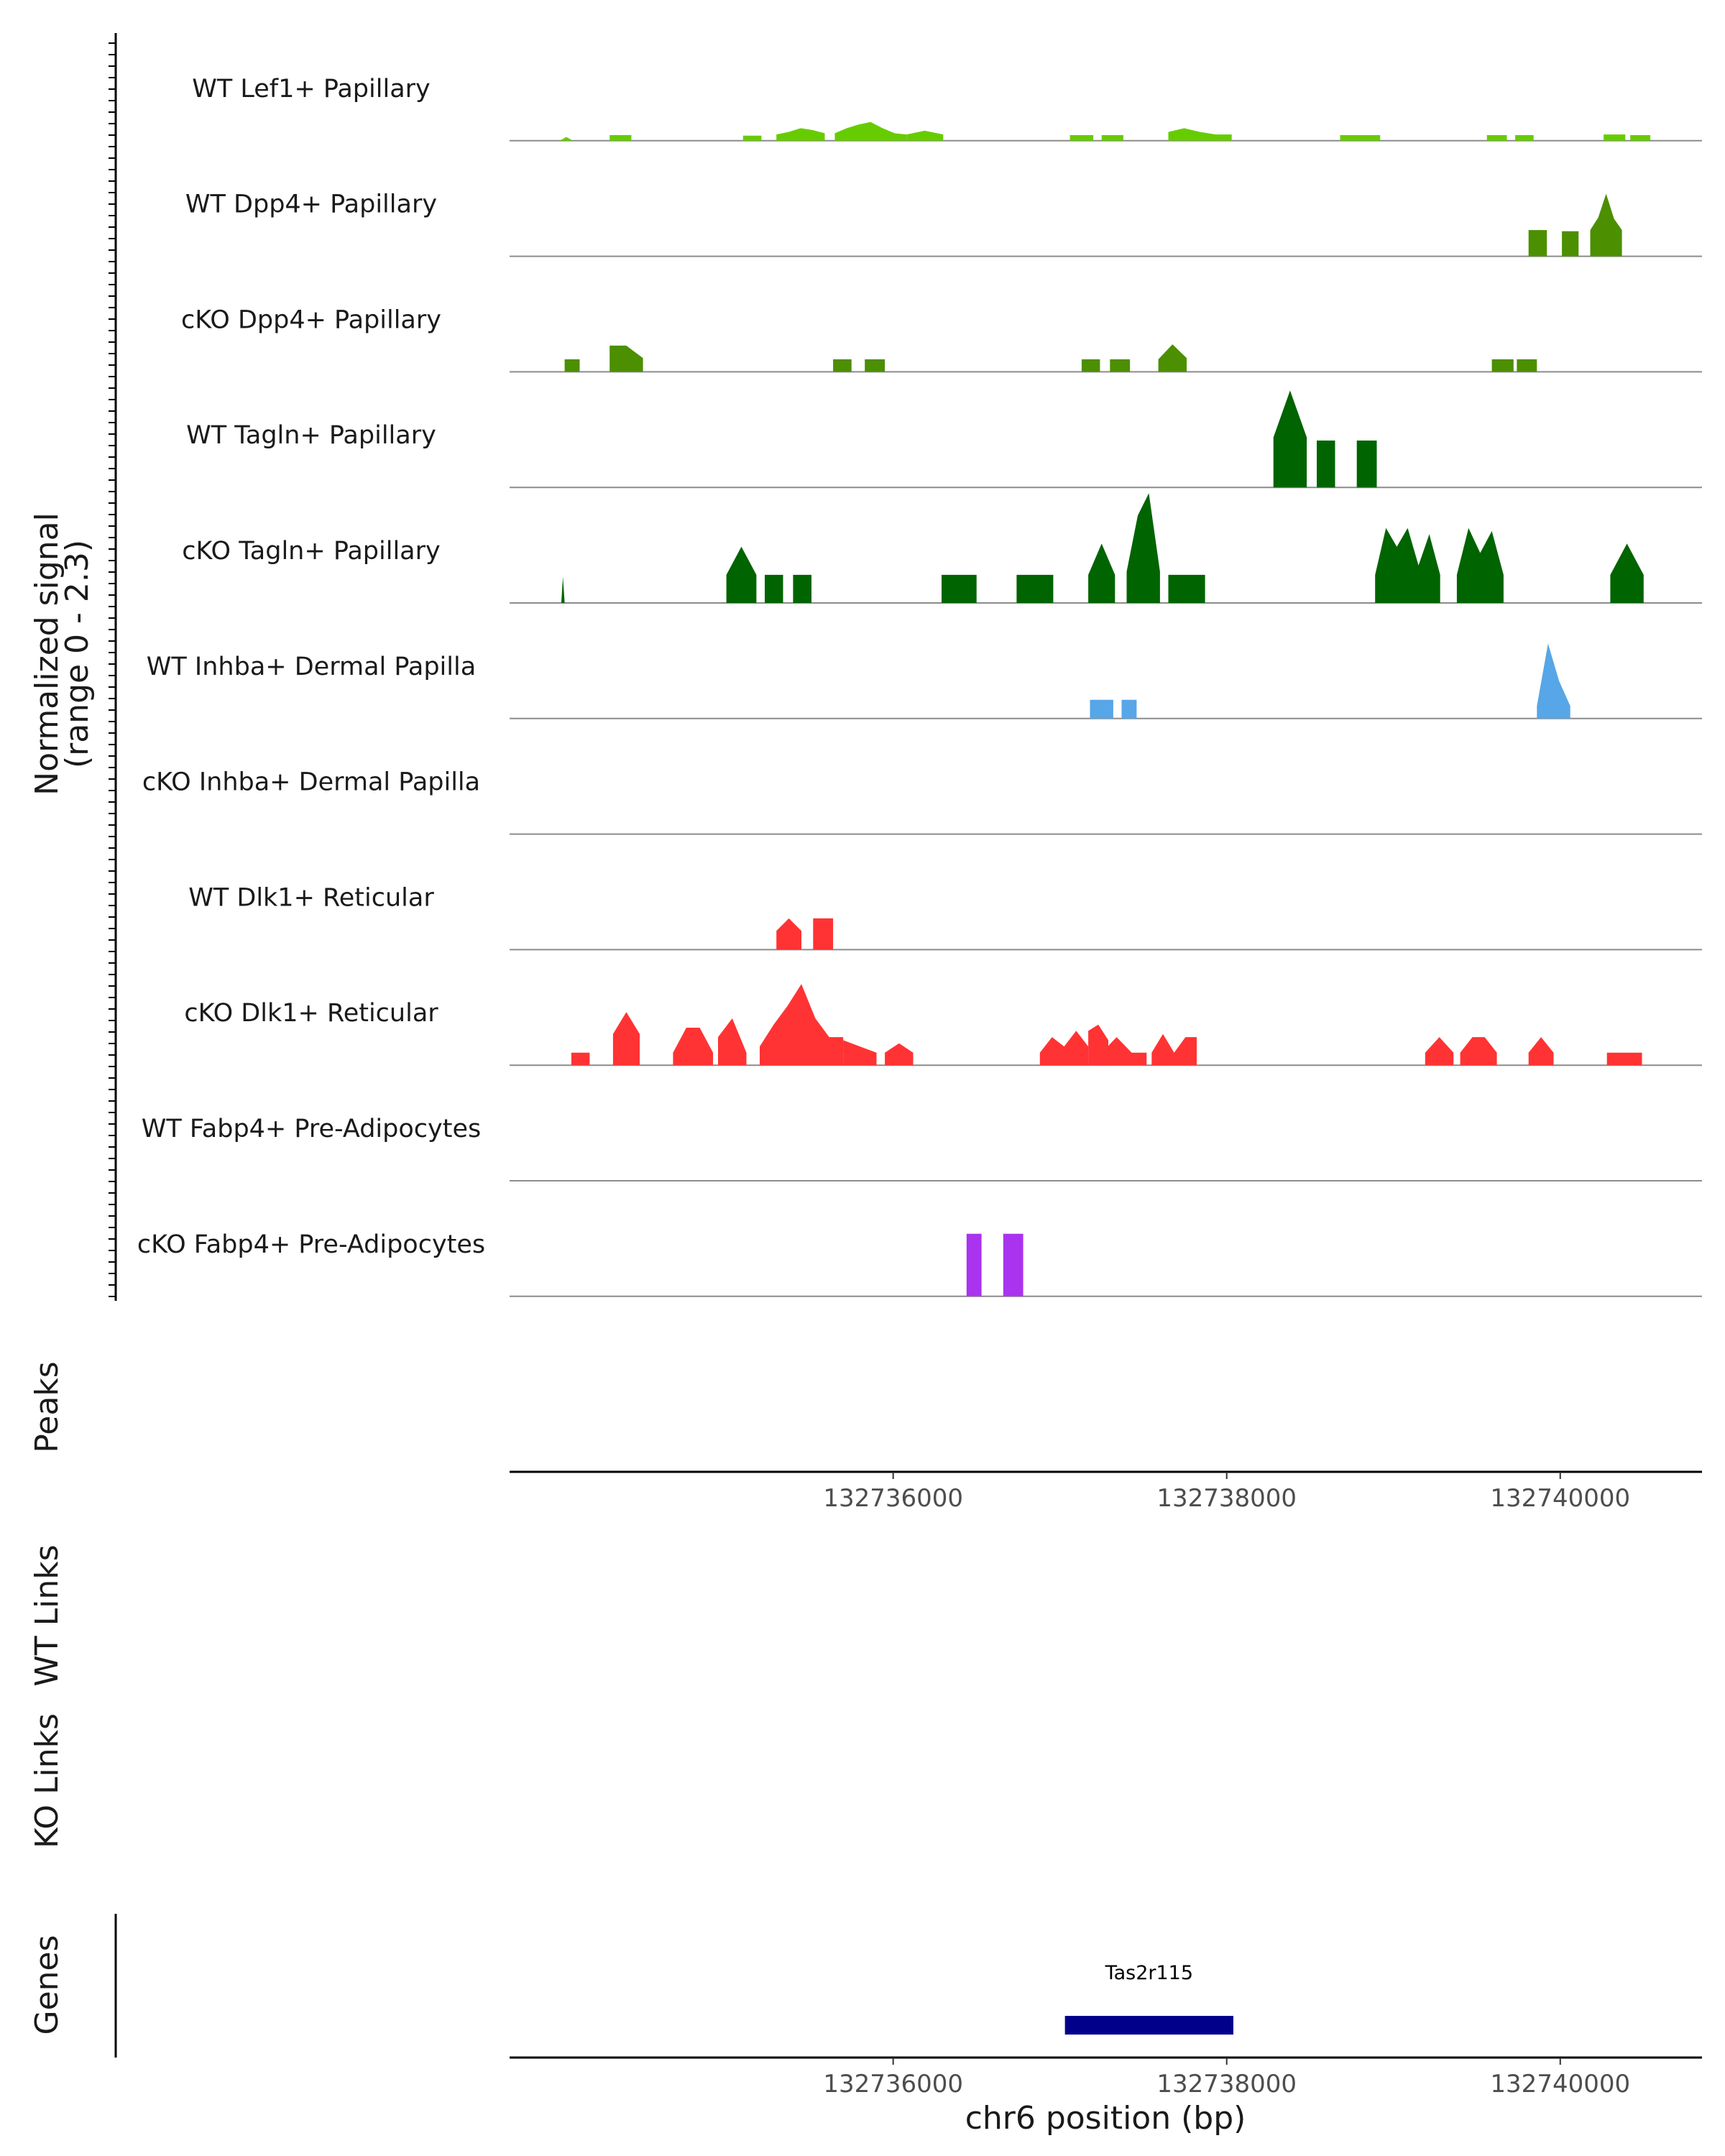 The image size is (1725, 2156). What do you see at coordinates (944, 439) in the screenshot?
I see `track-4: WT Tagln+ Papillary` at bounding box center [944, 439].